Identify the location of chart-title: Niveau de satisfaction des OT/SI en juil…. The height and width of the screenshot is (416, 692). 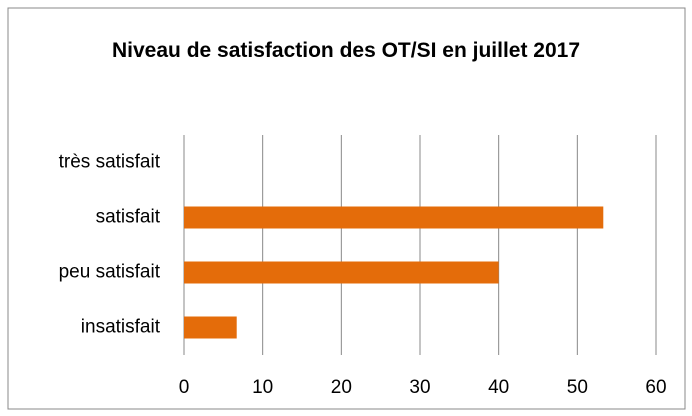
(346, 50).